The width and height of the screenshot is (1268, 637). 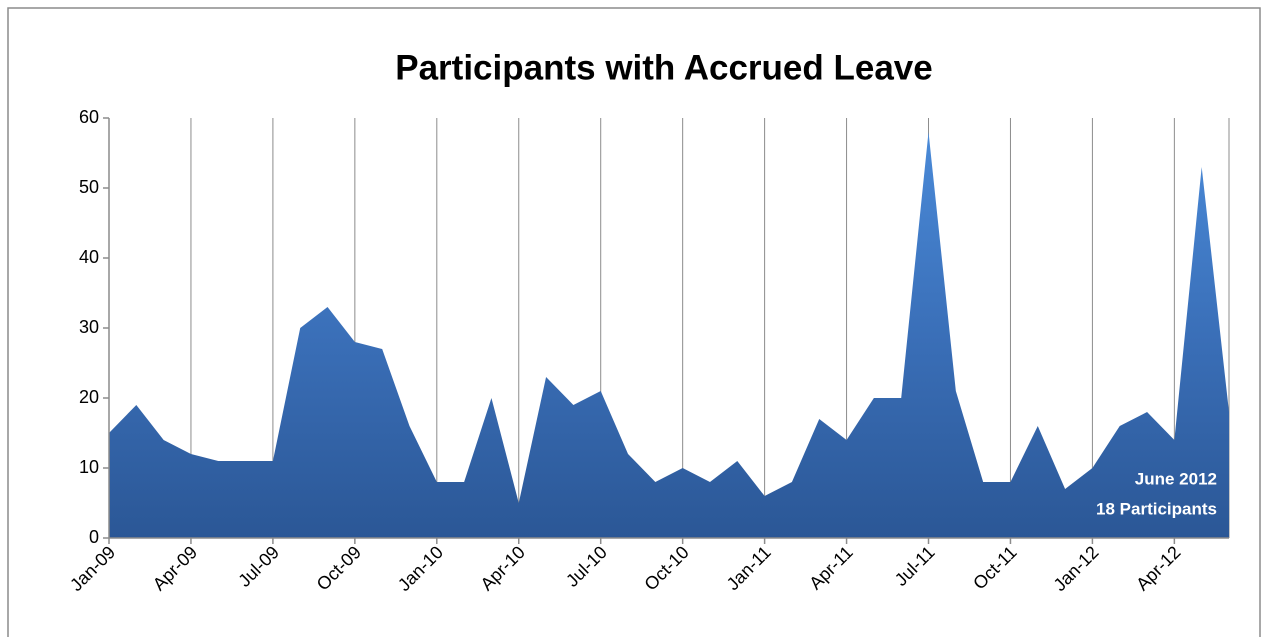 What do you see at coordinates (994, 567) in the screenshot?
I see `x-tick-label: Oct-11` at bounding box center [994, 567].